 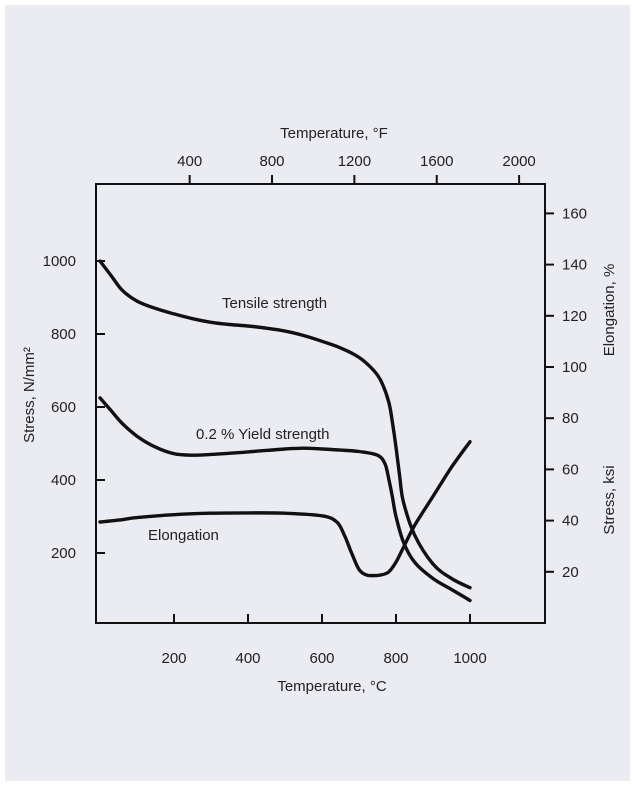 I want to click on y-axis-left-title: Stress, N/mm², so click(x=29, y=395).